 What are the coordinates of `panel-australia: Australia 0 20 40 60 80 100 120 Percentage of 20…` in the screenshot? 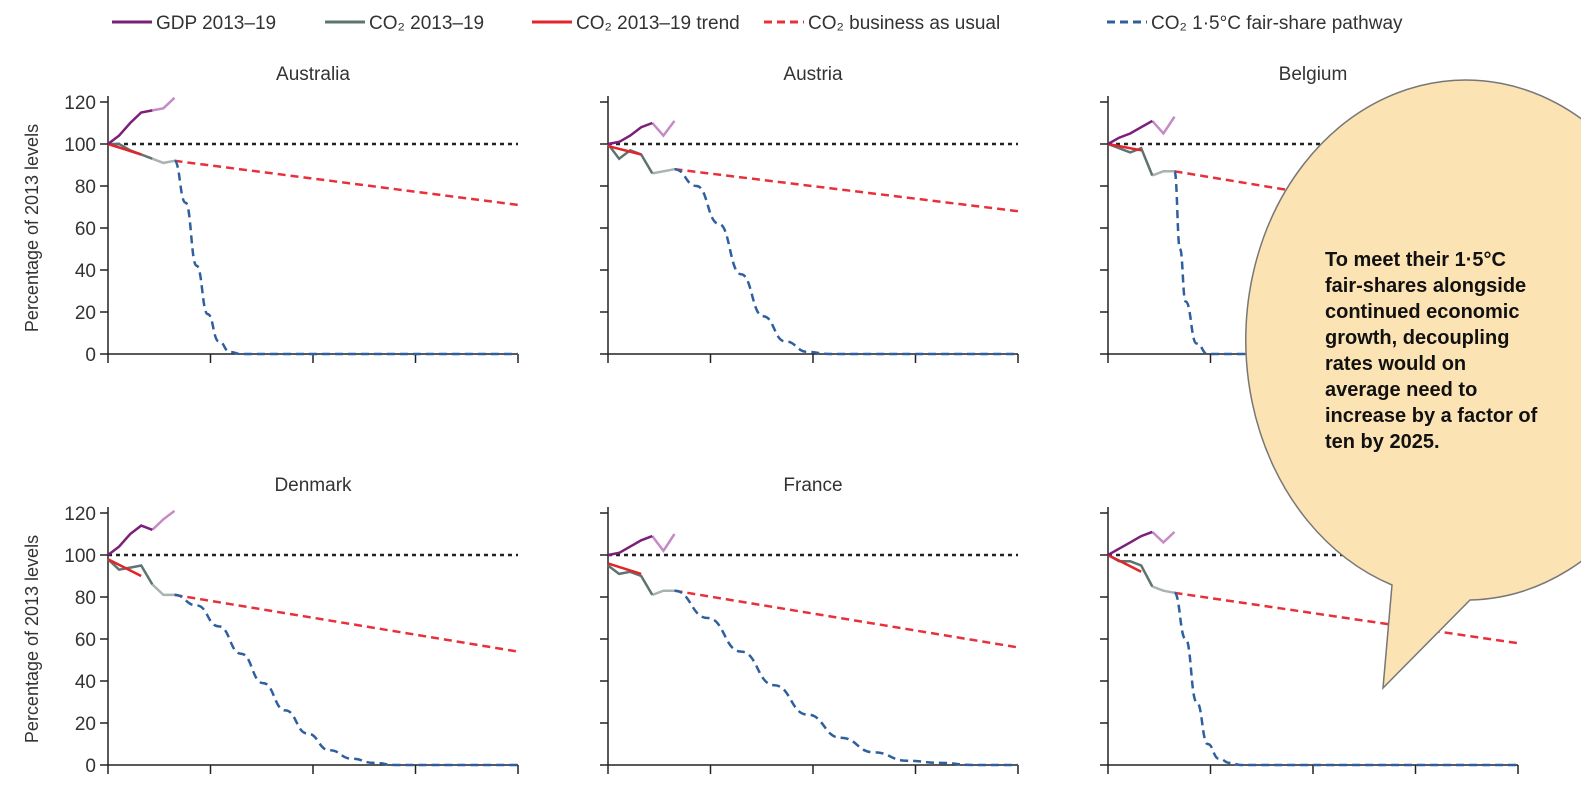 It's located at (270, 215).